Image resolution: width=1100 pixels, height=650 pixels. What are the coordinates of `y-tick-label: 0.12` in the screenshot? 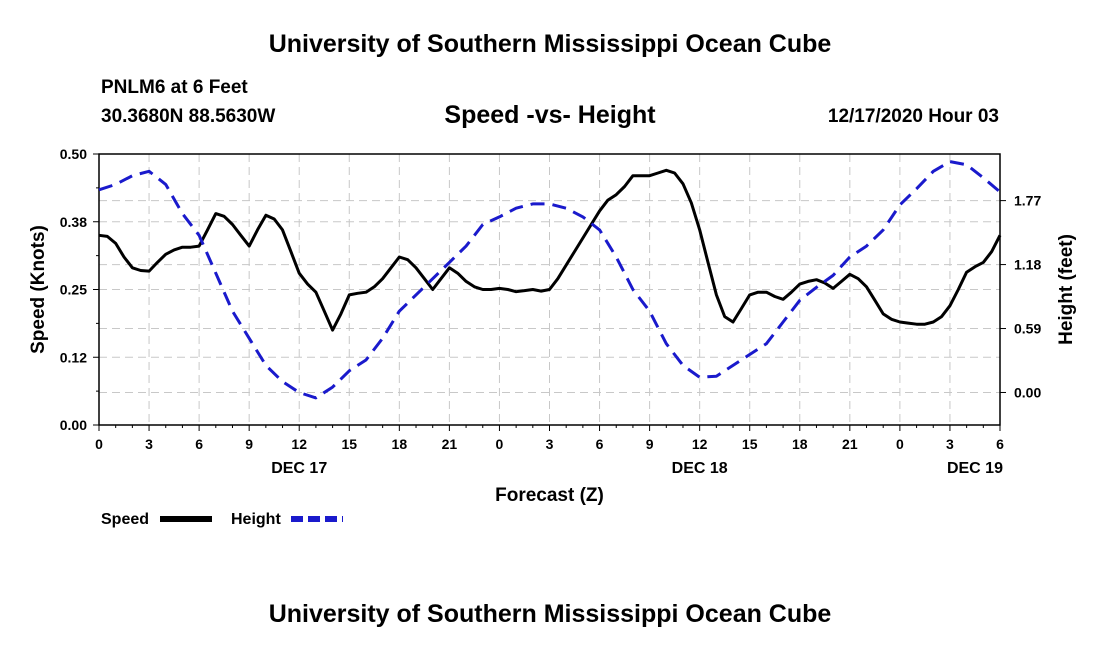 It's located at (73, 357).